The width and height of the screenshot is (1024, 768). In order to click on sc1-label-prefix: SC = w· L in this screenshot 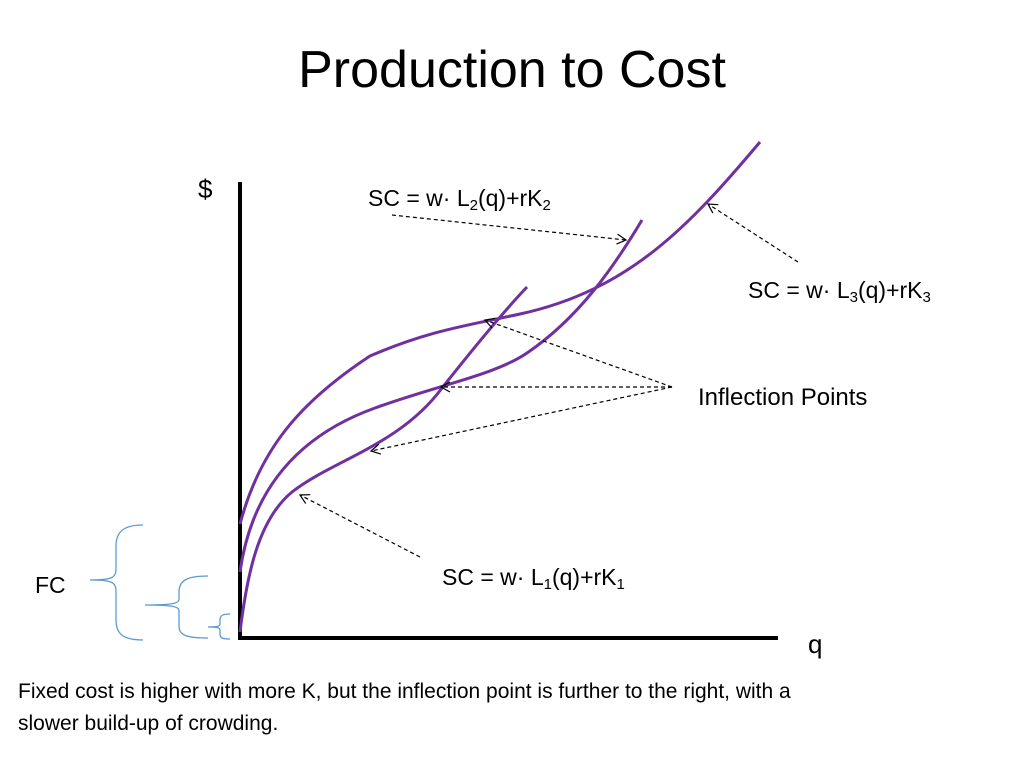, I will do `click(493, 577)`.